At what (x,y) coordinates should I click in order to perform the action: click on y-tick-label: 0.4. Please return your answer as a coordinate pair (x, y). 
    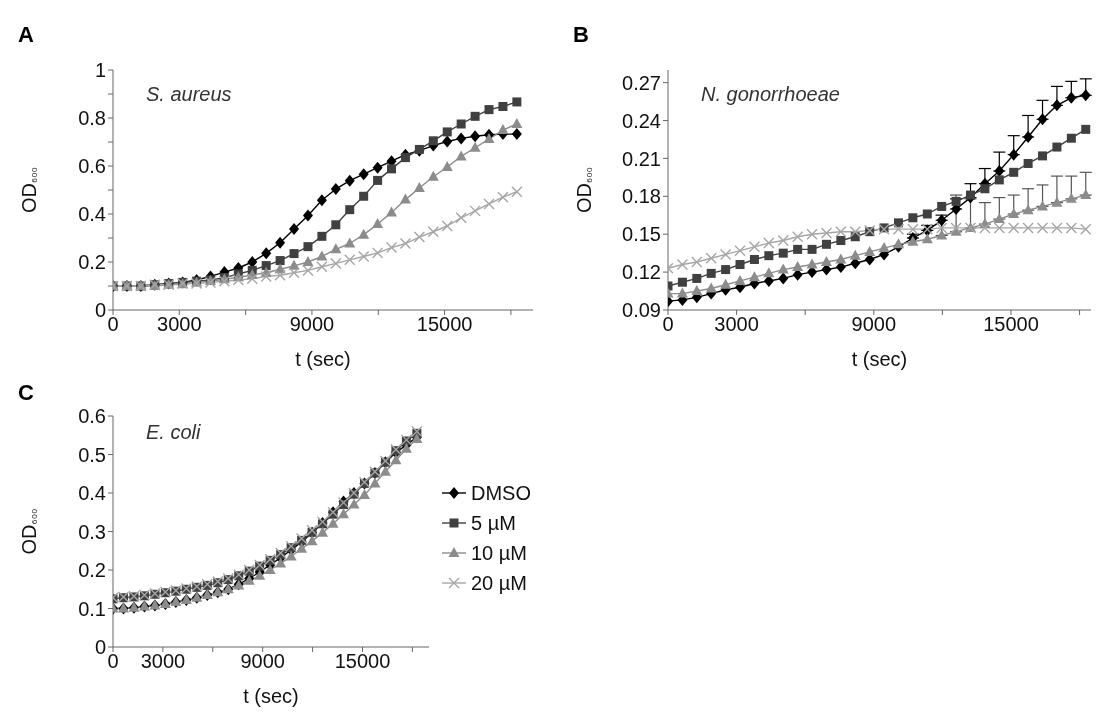
    Looking at the image, I should click on (92, 493).